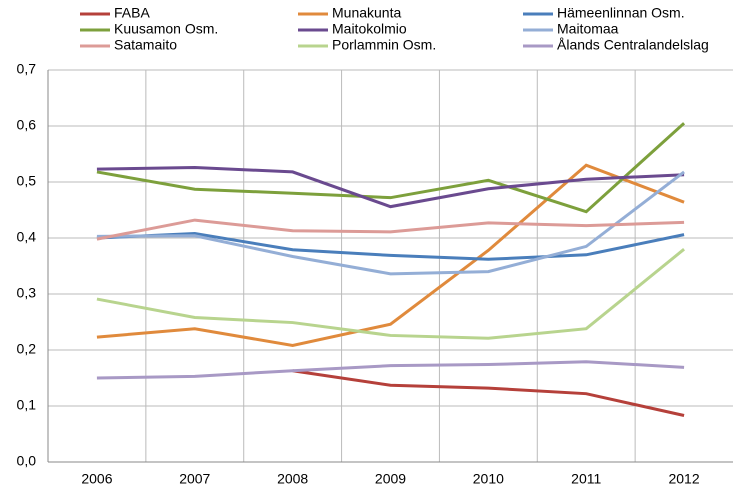 The height and width of the screenshot is (496, 735). Describe the element at coordinates (194, 479) in the screenshot. I see `x-tick-label: 2007` at that location.